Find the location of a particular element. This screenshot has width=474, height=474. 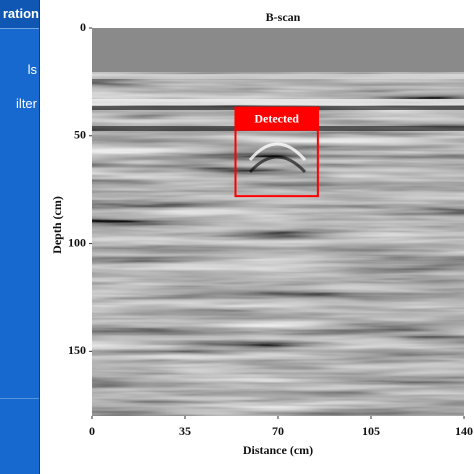

y-tick-label: 50 is located at coordinates (80, 135).